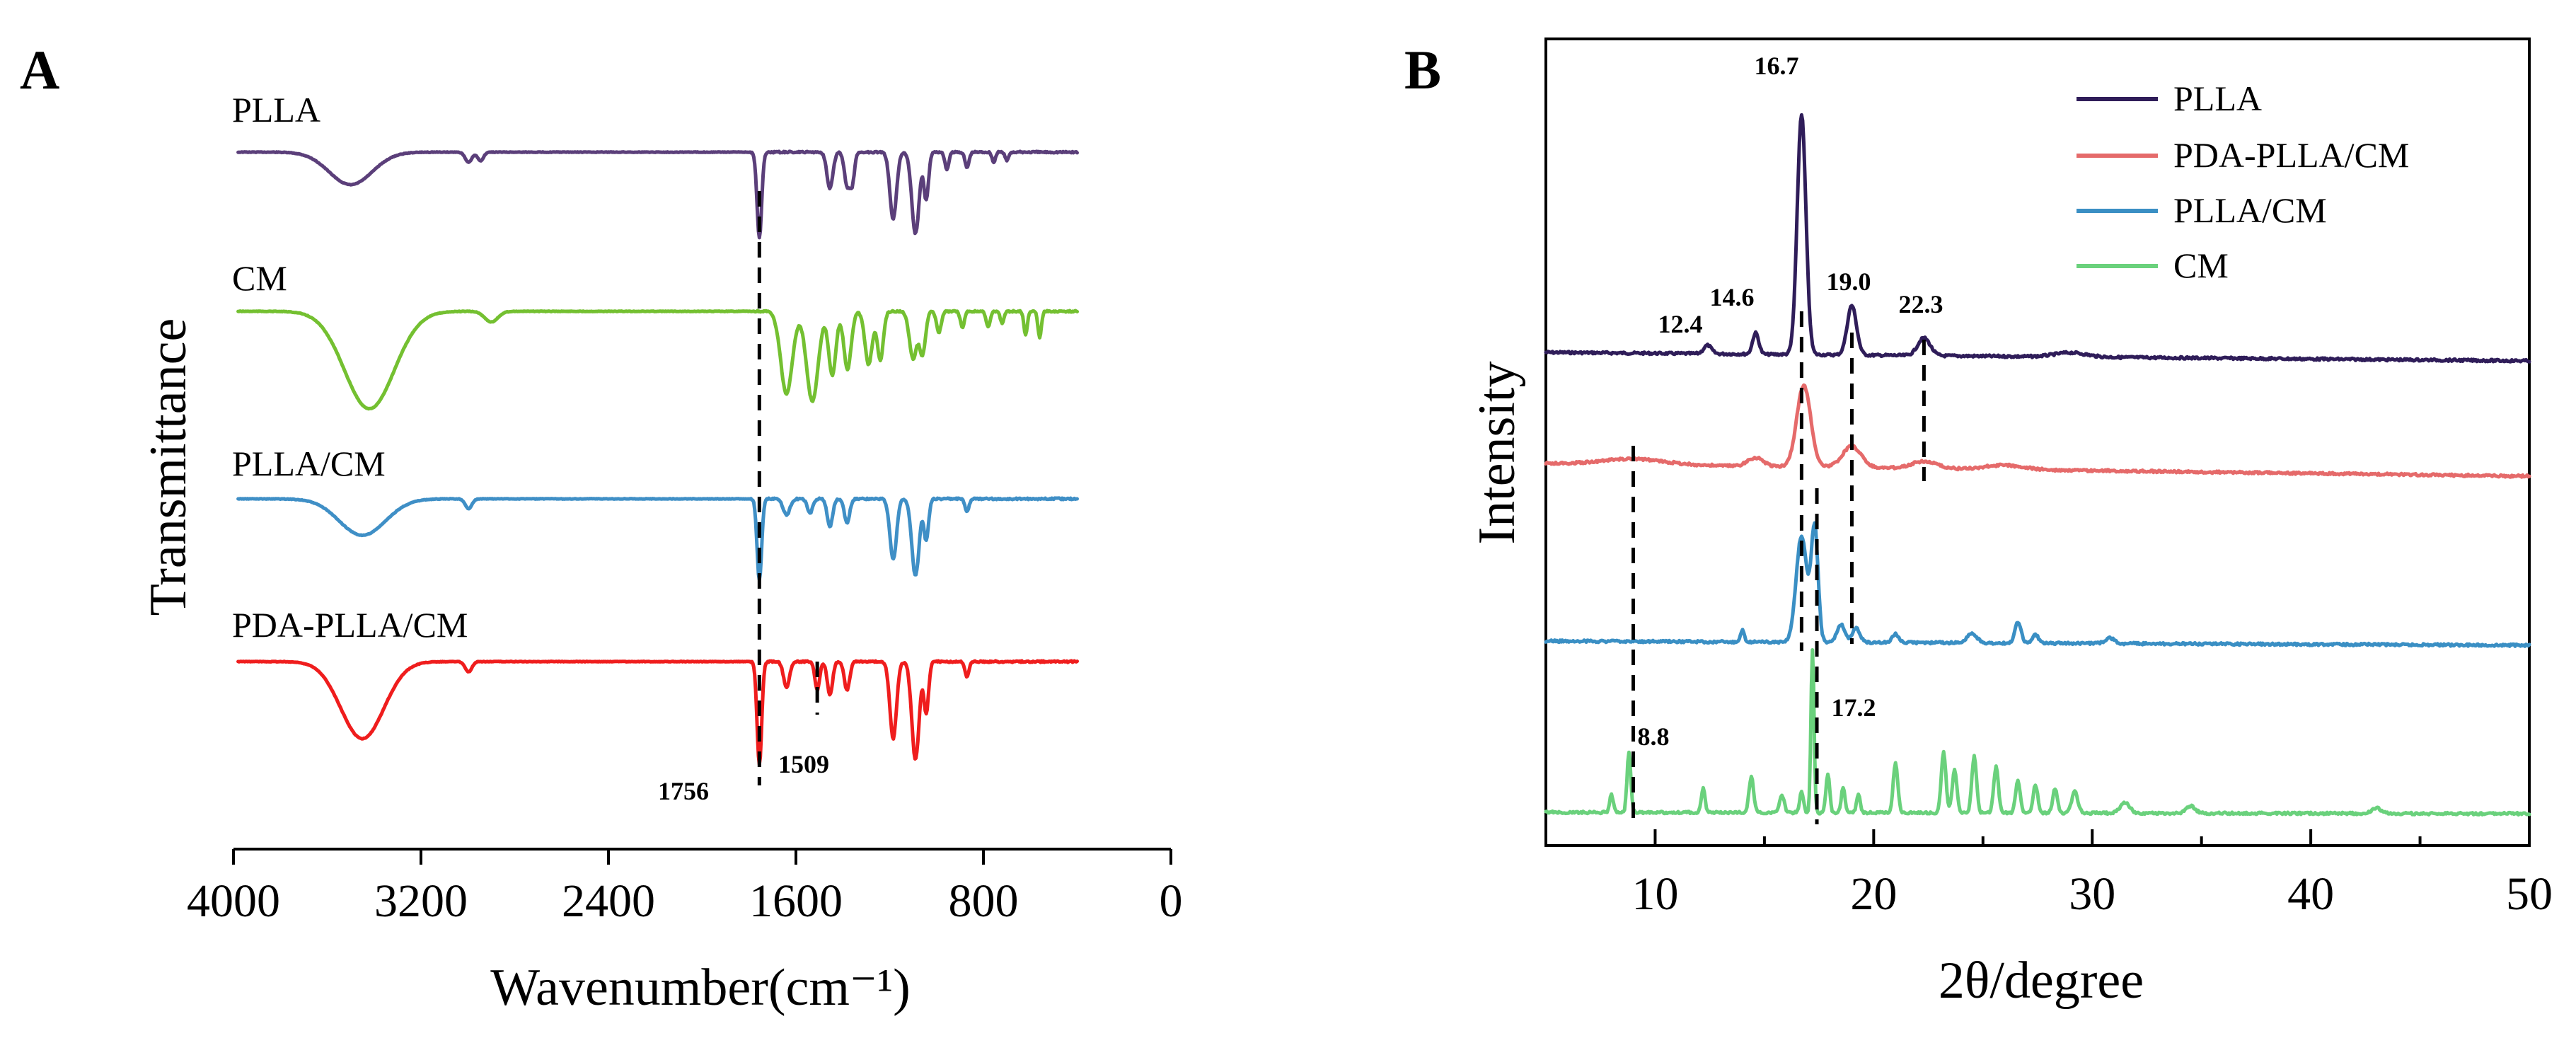 This screenshot has height=1055, width=2576. What do you see at coordinates (2217, 99) in the screenshot?
I see `legend-label-plla: PLLA` at bounding box center [2217, 99].